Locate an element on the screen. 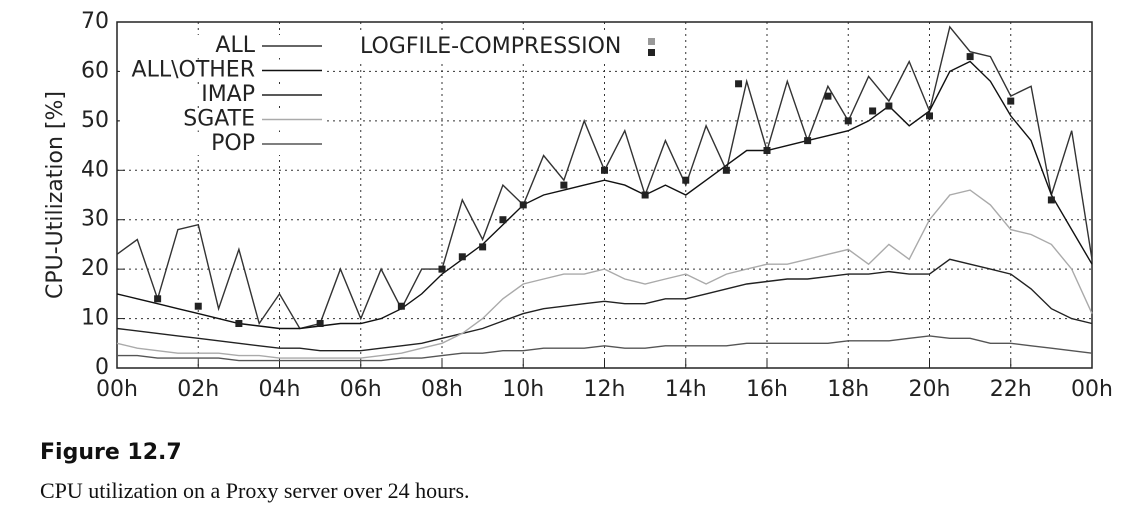 Image resolution: width=1133 pixels, height=518 pixels. x-tick-label: 20h is located at coordinates (930, 389).